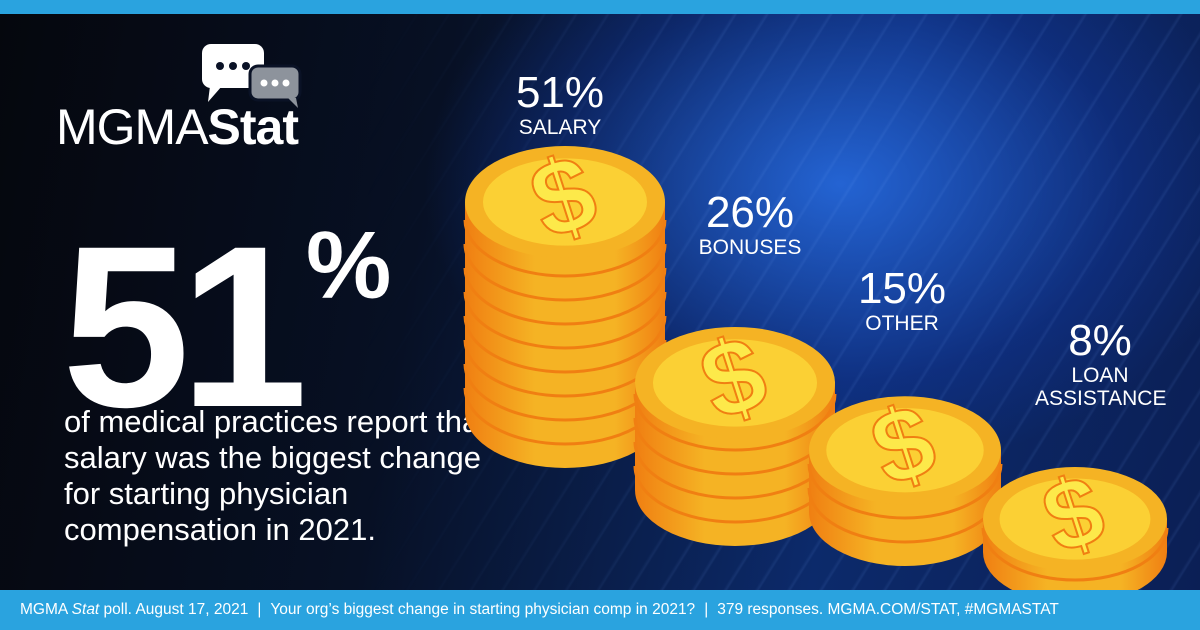  I want to click on footer-source-suffix: poll. August 17, 2021, so click(174, 609).